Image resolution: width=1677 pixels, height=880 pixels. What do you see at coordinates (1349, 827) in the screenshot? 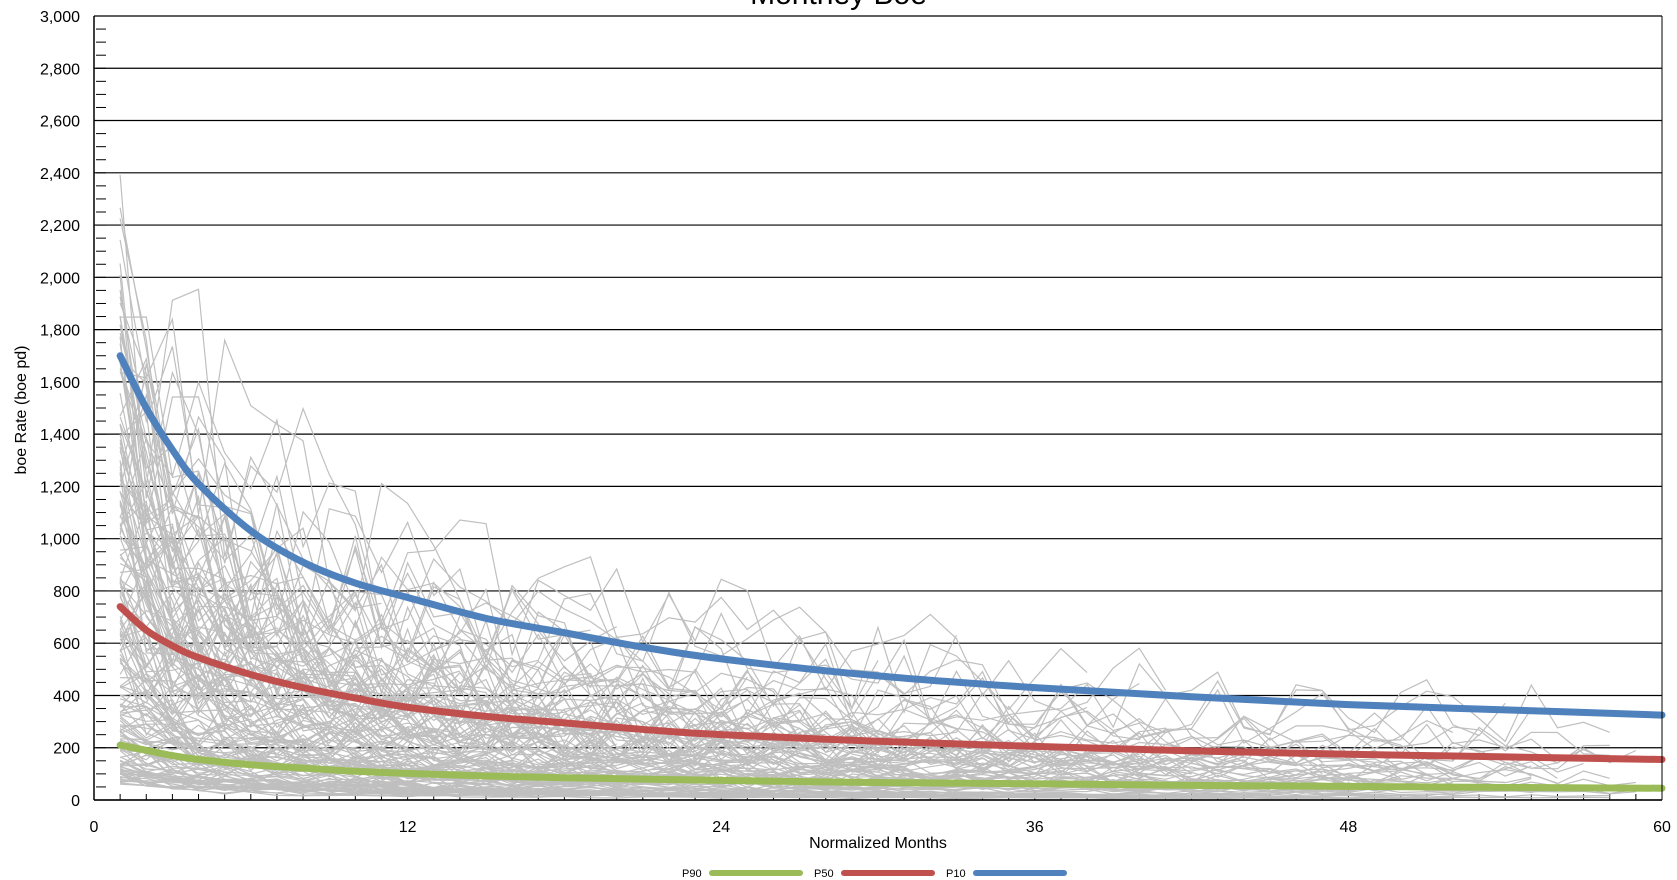
I see `x-tick-label: 48` at bounding box center [1349, 827].